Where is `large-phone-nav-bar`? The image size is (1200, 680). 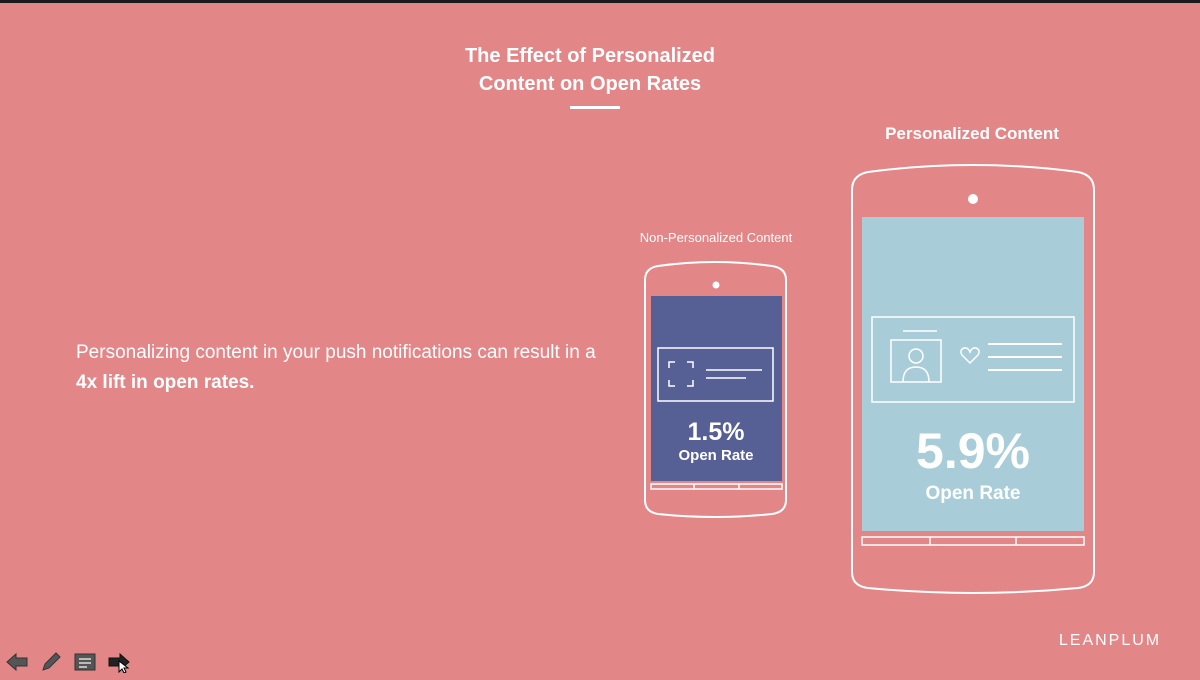
large-phone-nav-bar is located at coordinates (973, 541).